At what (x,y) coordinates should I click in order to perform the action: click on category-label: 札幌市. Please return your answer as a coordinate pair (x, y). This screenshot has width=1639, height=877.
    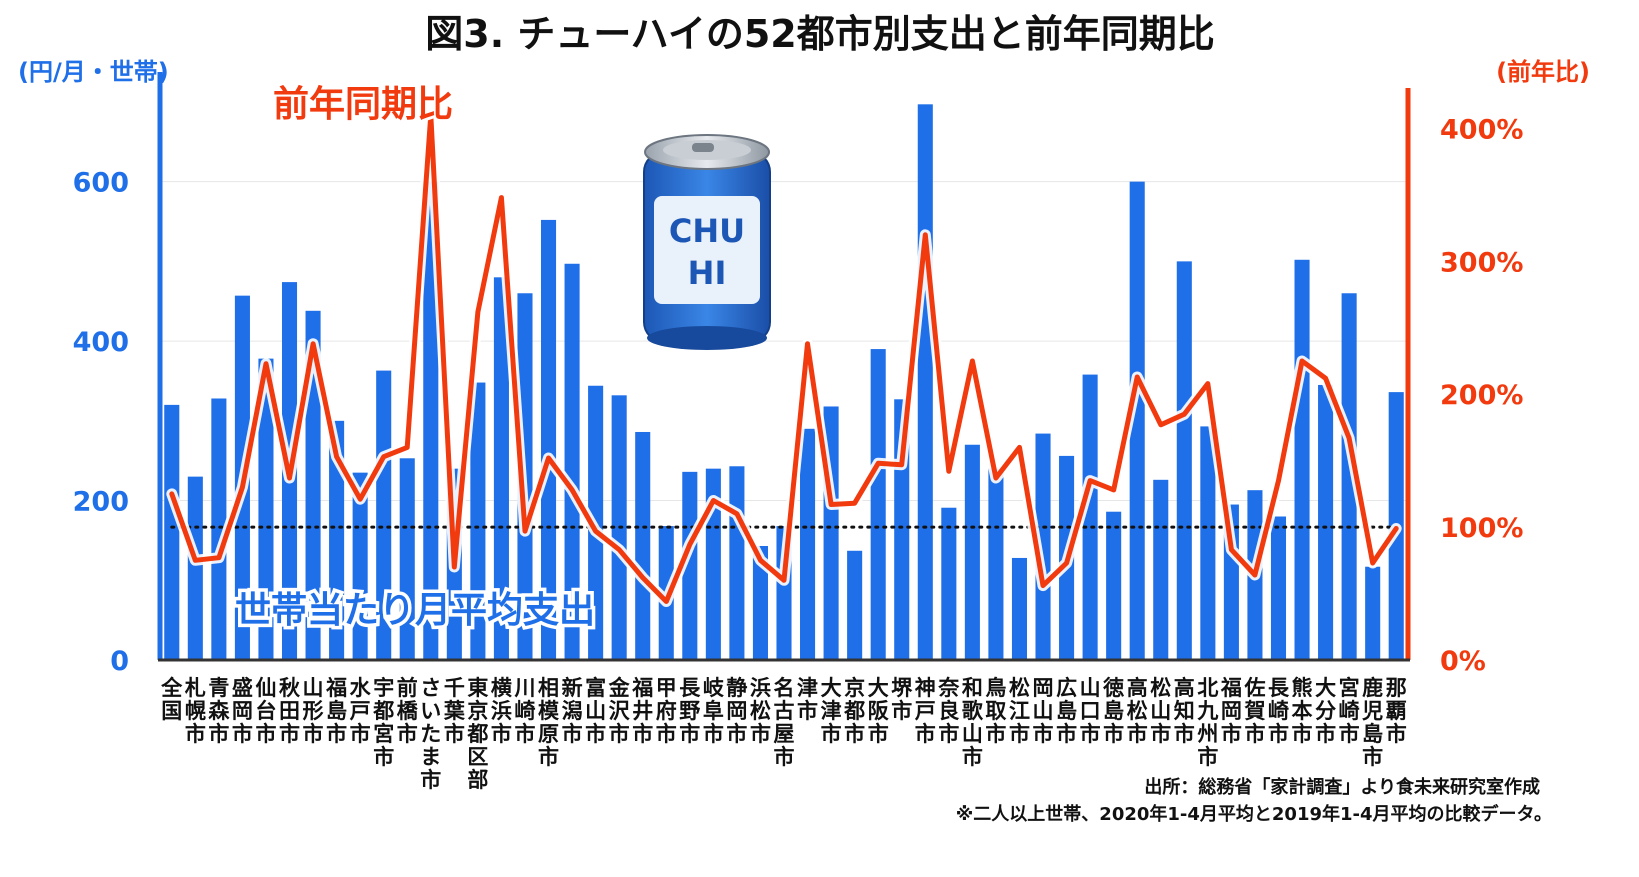
    Looking at the image, I should click on (195, 711).